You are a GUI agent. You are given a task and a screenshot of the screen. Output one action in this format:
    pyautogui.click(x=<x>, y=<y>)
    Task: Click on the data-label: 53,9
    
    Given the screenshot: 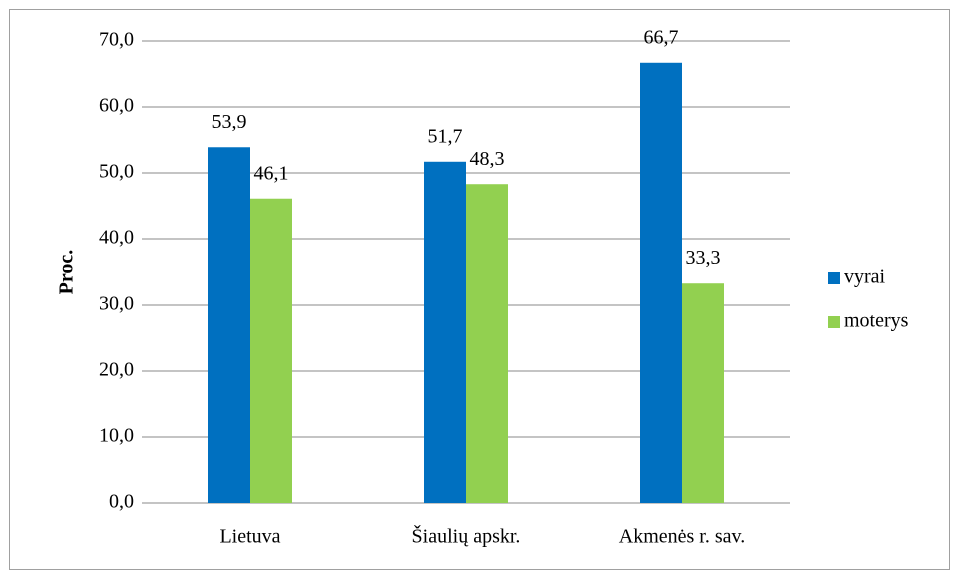 What is the action you would take?
    pyautogui.click(x=229, y=122)
    